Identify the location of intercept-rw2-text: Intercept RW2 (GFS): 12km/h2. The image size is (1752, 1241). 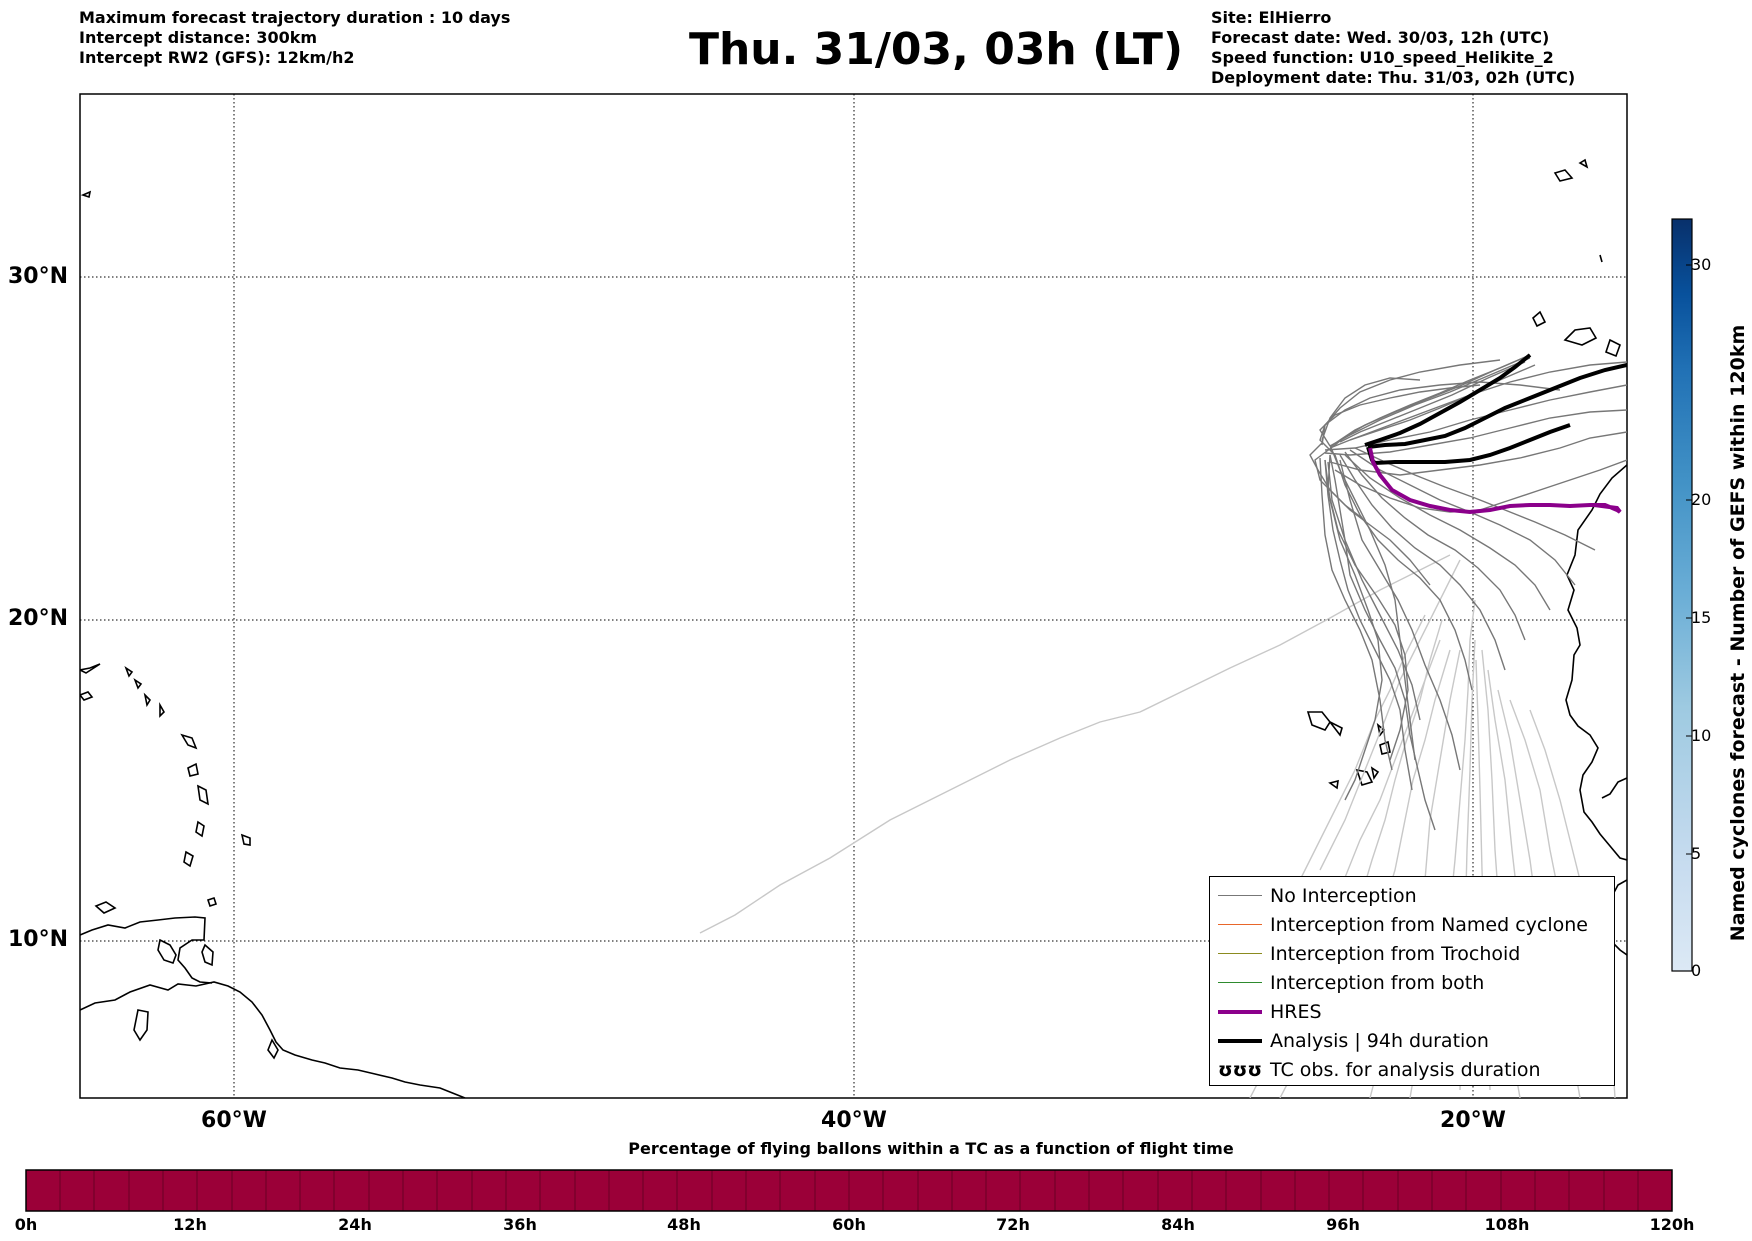
(217, 57).